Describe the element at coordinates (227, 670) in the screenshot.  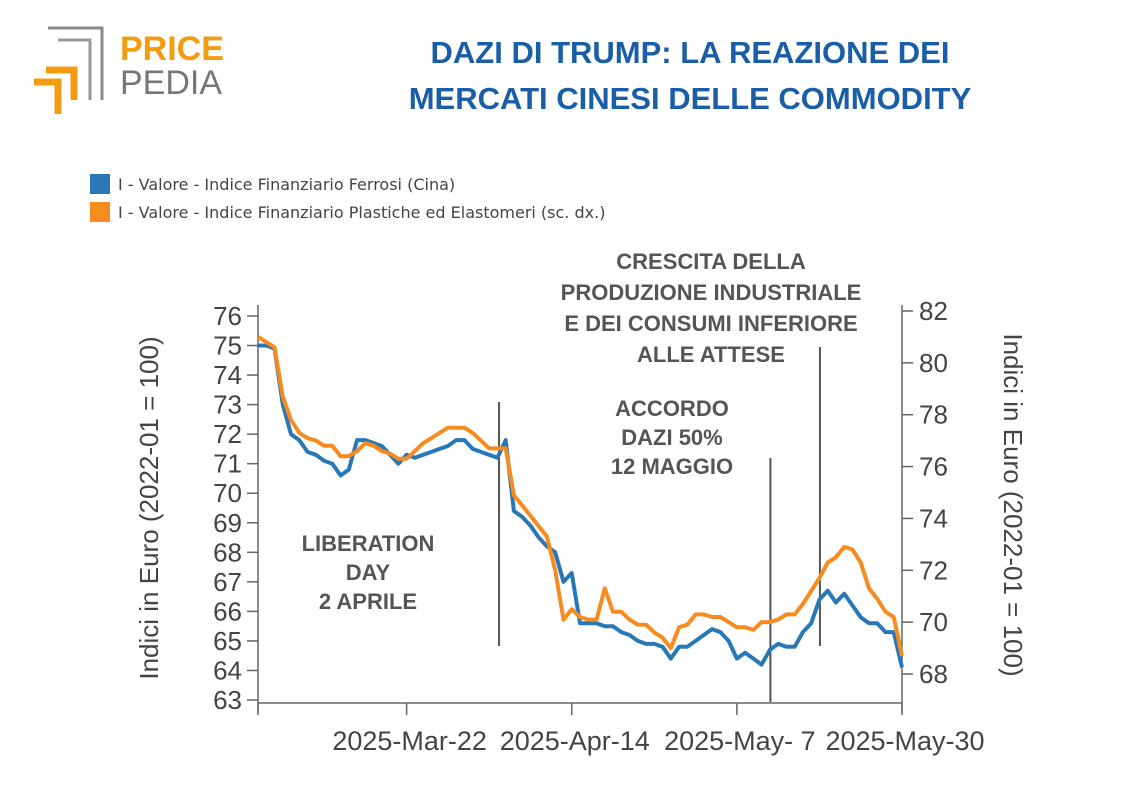
I see `y-tick-label-left: 64` at that location.